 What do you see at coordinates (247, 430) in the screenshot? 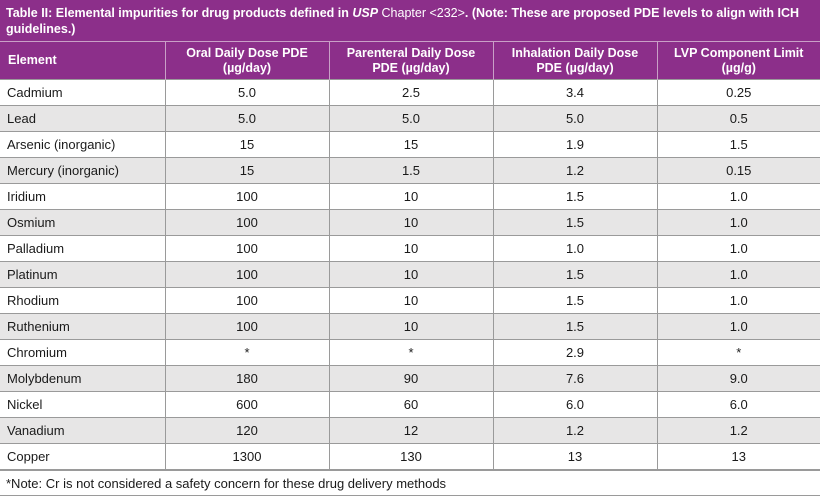
I see `cell-value: 120` at bounding box center [247, 430].